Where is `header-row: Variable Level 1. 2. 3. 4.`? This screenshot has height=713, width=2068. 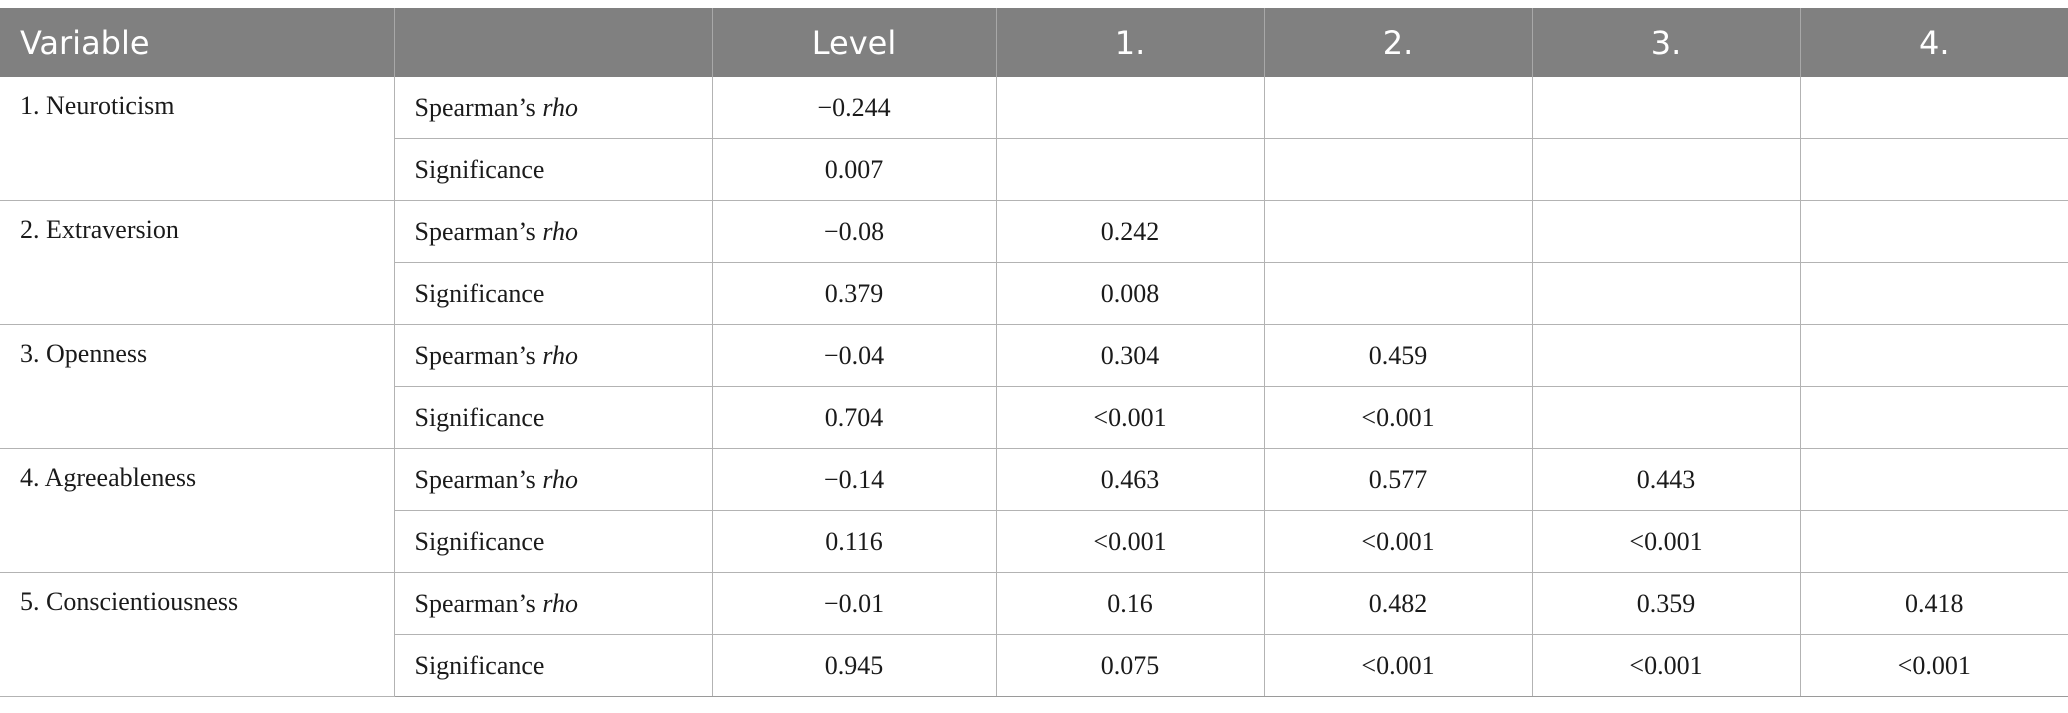
header-row: Variable Level 1. 2. 3. 4. is located at coordinates (1034, 42).